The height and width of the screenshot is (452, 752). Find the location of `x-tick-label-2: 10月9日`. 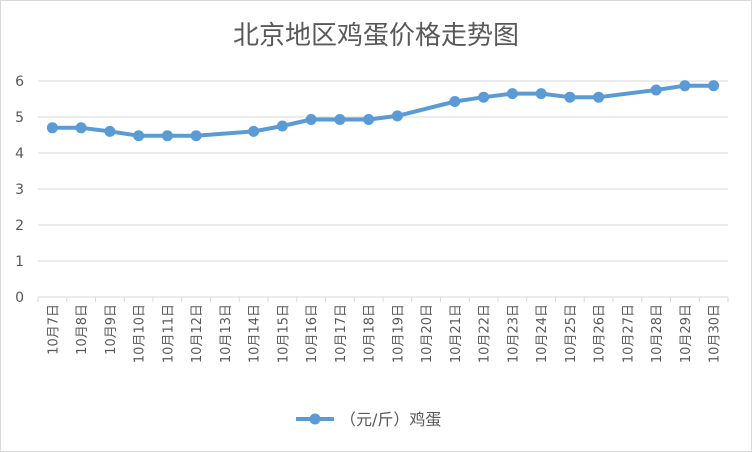

x-tick-label-2: 10月9日 is located at coordinates (111, 329).